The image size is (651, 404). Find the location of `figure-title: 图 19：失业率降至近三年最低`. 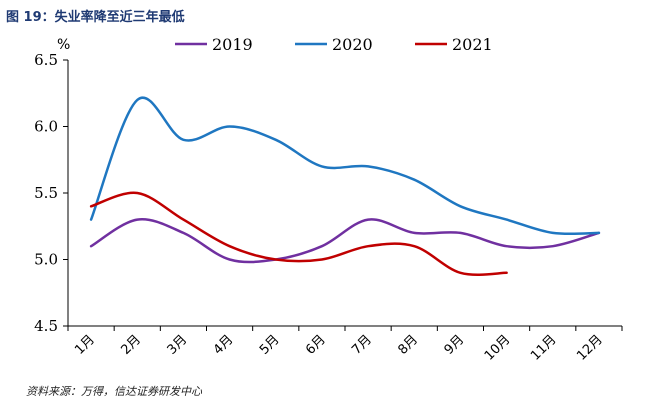

figure-title: 图 19：失业率降至近三年最低 is located at coordinates (95, 17).